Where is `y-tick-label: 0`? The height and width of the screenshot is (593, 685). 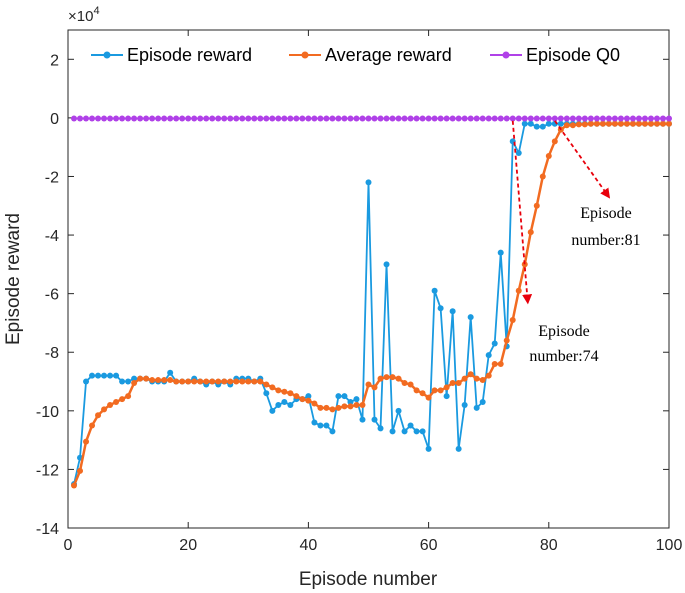 y-tick-label: 0 is located at coordinates (54, 119).